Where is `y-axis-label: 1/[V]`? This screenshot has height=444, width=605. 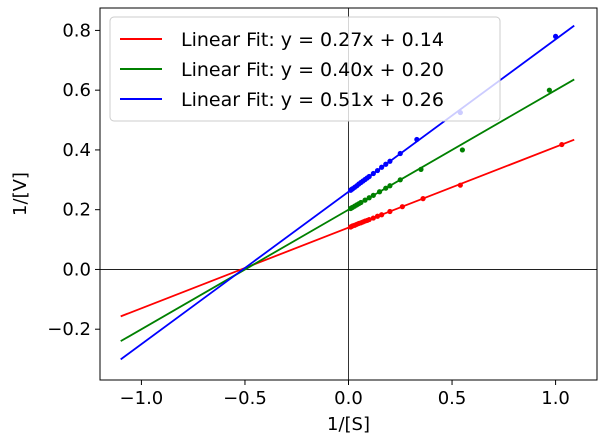
y-axis-label: 1/[V] is located at coordinates (20, 194).